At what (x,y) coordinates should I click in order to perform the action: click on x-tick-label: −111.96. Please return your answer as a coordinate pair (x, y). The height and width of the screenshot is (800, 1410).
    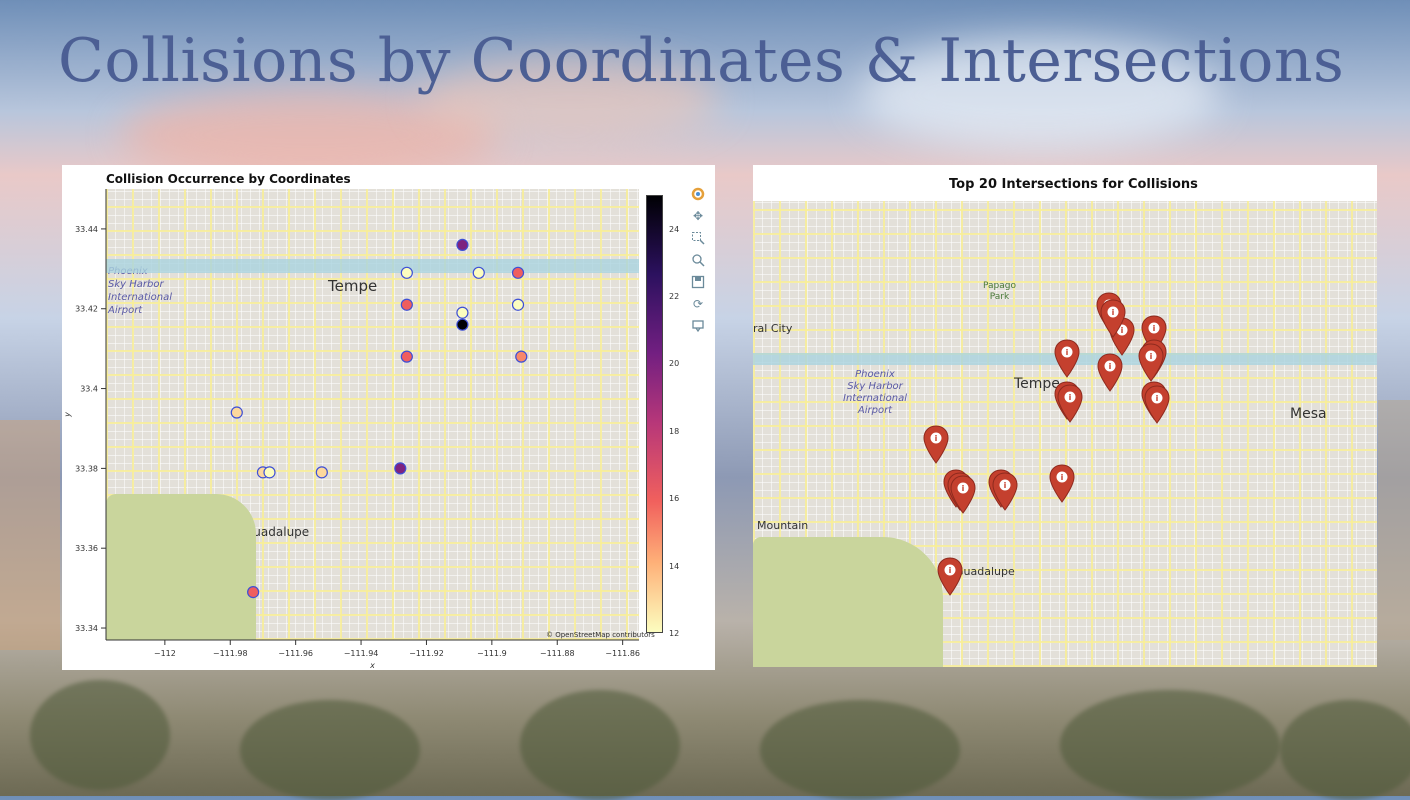
    Looking at the image, I should click on (295, 653).